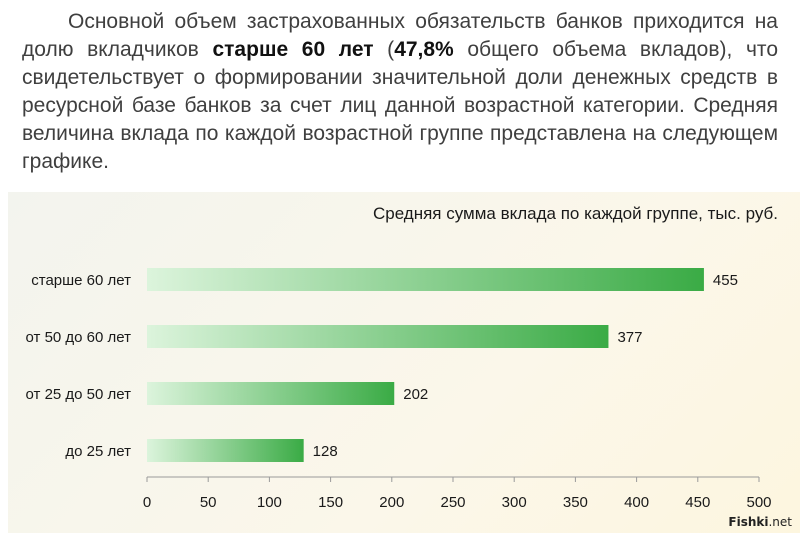  Describe the element at coordinates (636, 502) in the screenshot. I see `x-tick-label: 400` at that location.